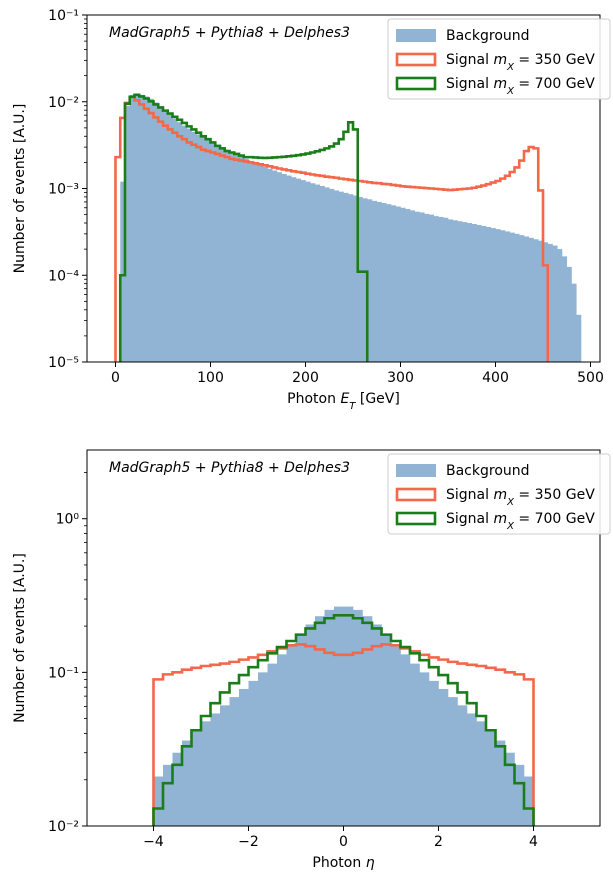  I want to click on generator-annotation: MadGraph5 + Pythia8 + Delphes3, so click(229, 468).